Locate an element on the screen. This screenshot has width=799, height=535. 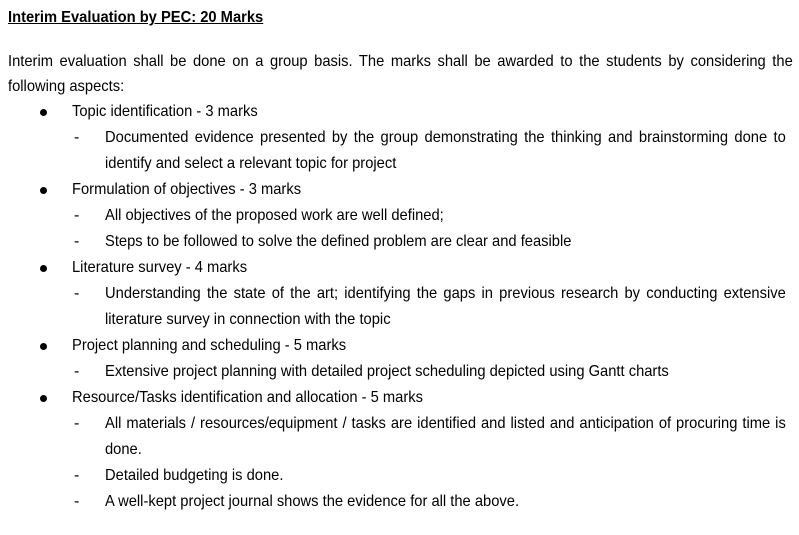
criterion-detail: - Detailed budgeting is done. is located at coordinates (400, 476).